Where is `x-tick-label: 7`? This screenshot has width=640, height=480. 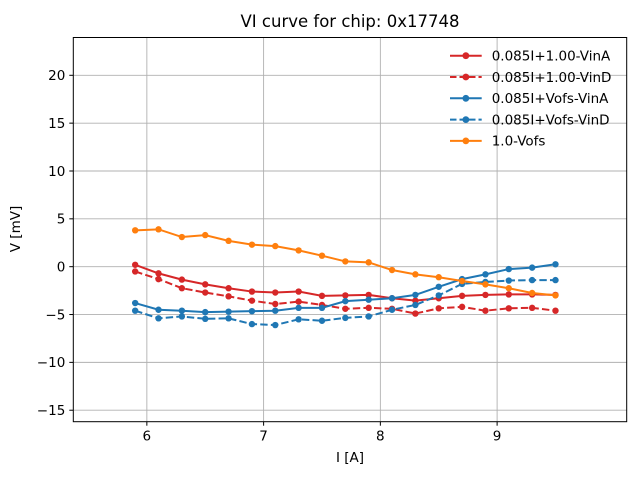
x-tick-label: 7 is located at coordinates (263, 437).